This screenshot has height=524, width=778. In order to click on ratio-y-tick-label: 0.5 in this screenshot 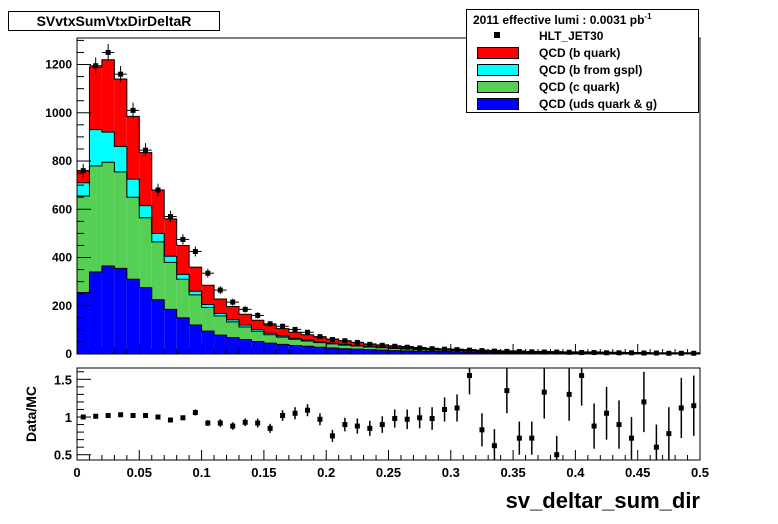, I will do `click(63, 455)`.